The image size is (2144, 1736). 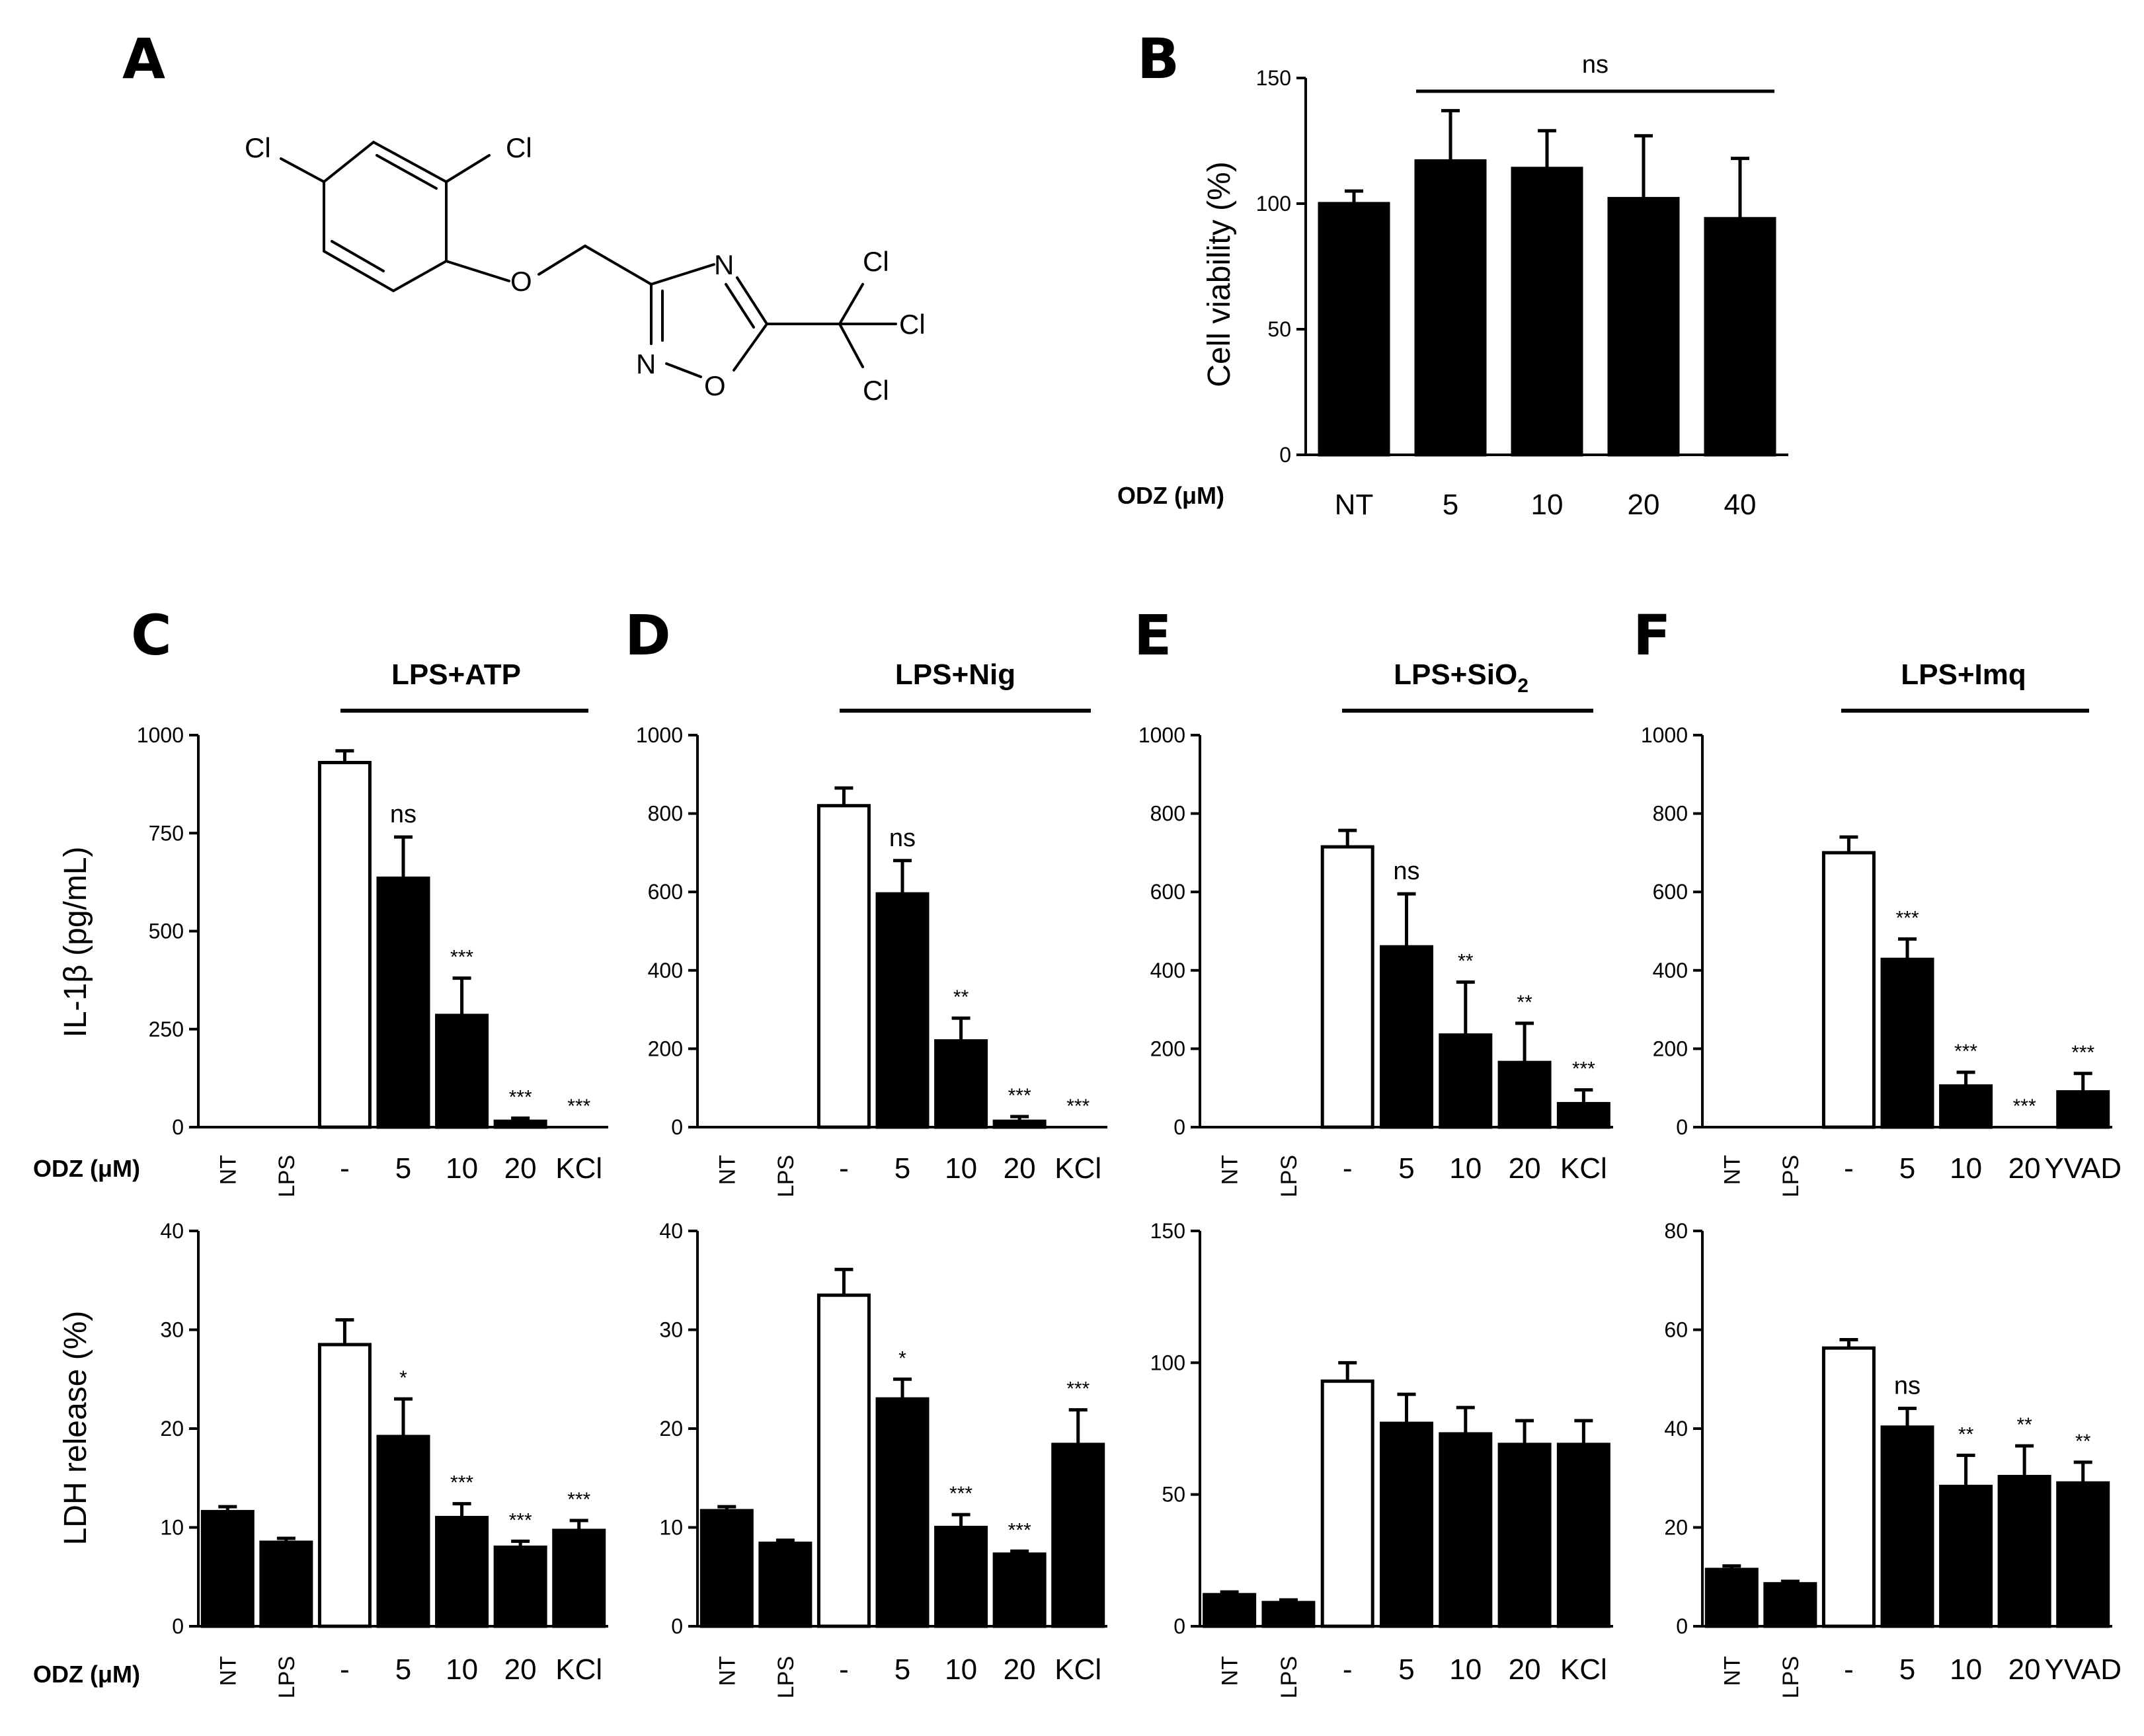 I want to click on oxadiazole-c3-n4, so click(x=682, y=274).